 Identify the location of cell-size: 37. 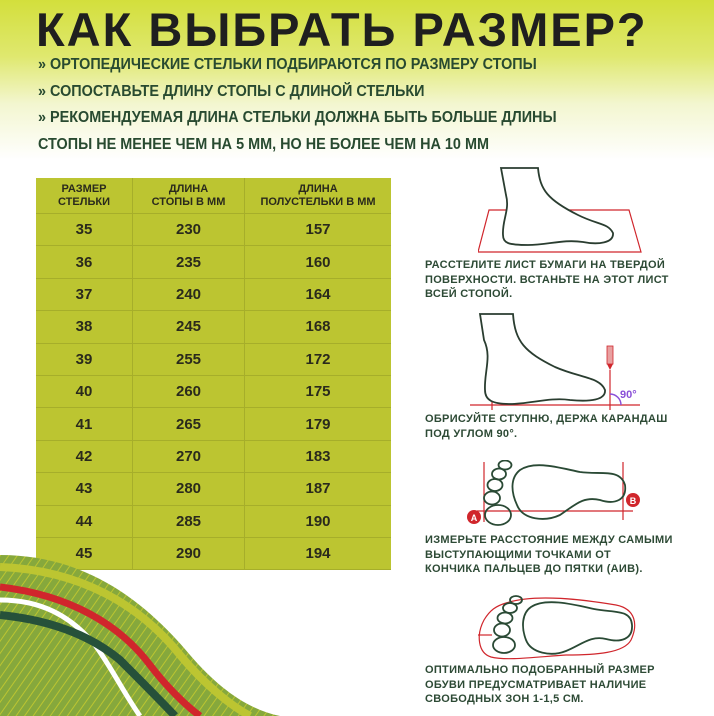
(84, 295).